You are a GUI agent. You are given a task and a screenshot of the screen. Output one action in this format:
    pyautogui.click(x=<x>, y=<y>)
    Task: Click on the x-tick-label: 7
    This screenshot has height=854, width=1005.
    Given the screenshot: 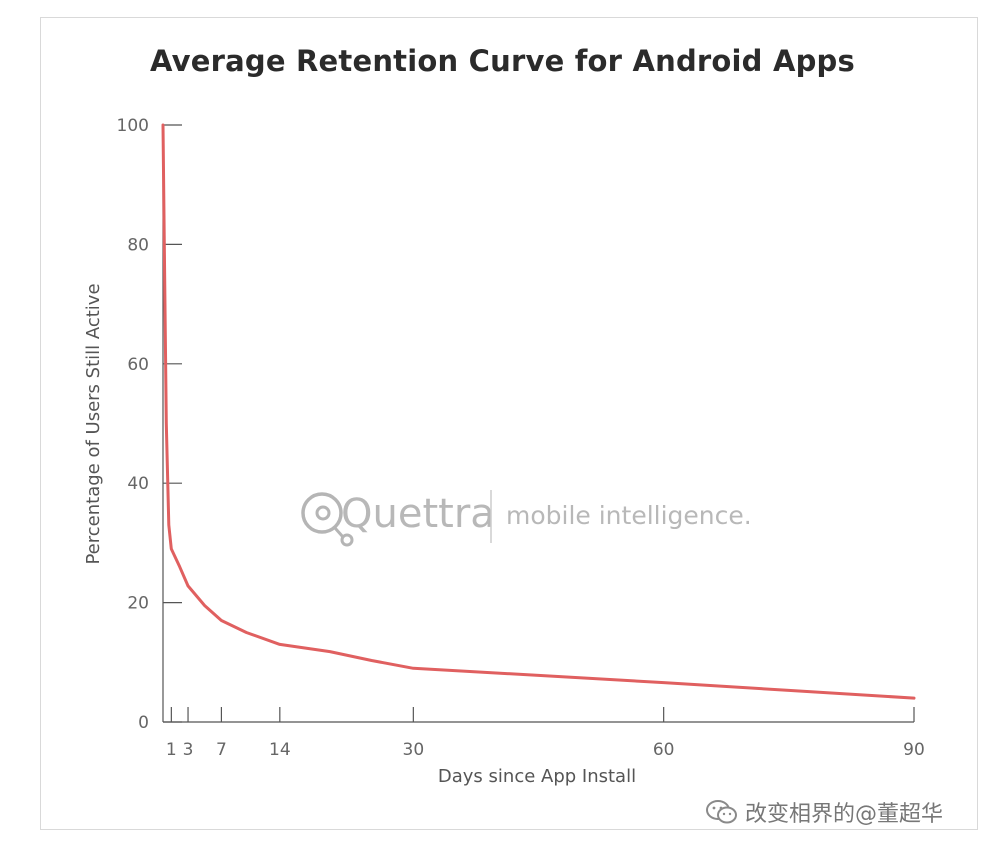 What is the action you would take?
    pyautogui.click(x=221, y=750)
    